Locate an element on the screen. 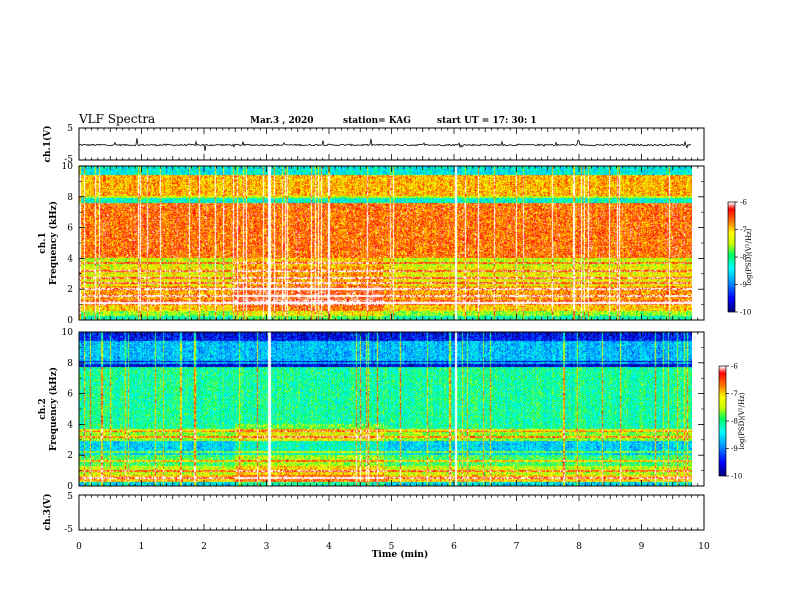 The image size is (792, 612). ch1-channel-label: ch.1 is located at coordinates (43, 242).